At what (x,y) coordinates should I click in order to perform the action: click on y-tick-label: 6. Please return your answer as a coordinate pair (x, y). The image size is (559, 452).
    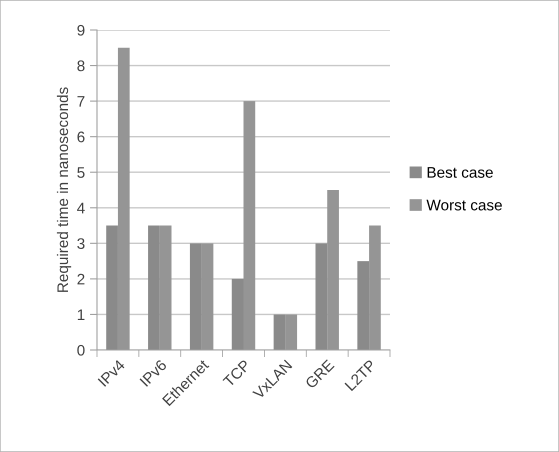
    Looking at the image, I should click on (81, 137).